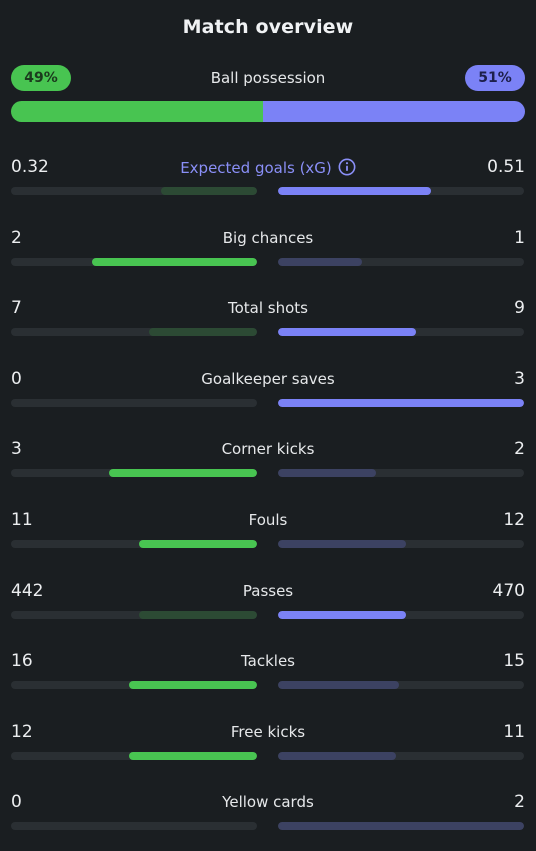 The height and width of the screenshot is (851, 536). What do you see at coordinates (495, 78) in the screenshot?
I see `away-possession-badge: 51%` at bounding box center [495, 78].